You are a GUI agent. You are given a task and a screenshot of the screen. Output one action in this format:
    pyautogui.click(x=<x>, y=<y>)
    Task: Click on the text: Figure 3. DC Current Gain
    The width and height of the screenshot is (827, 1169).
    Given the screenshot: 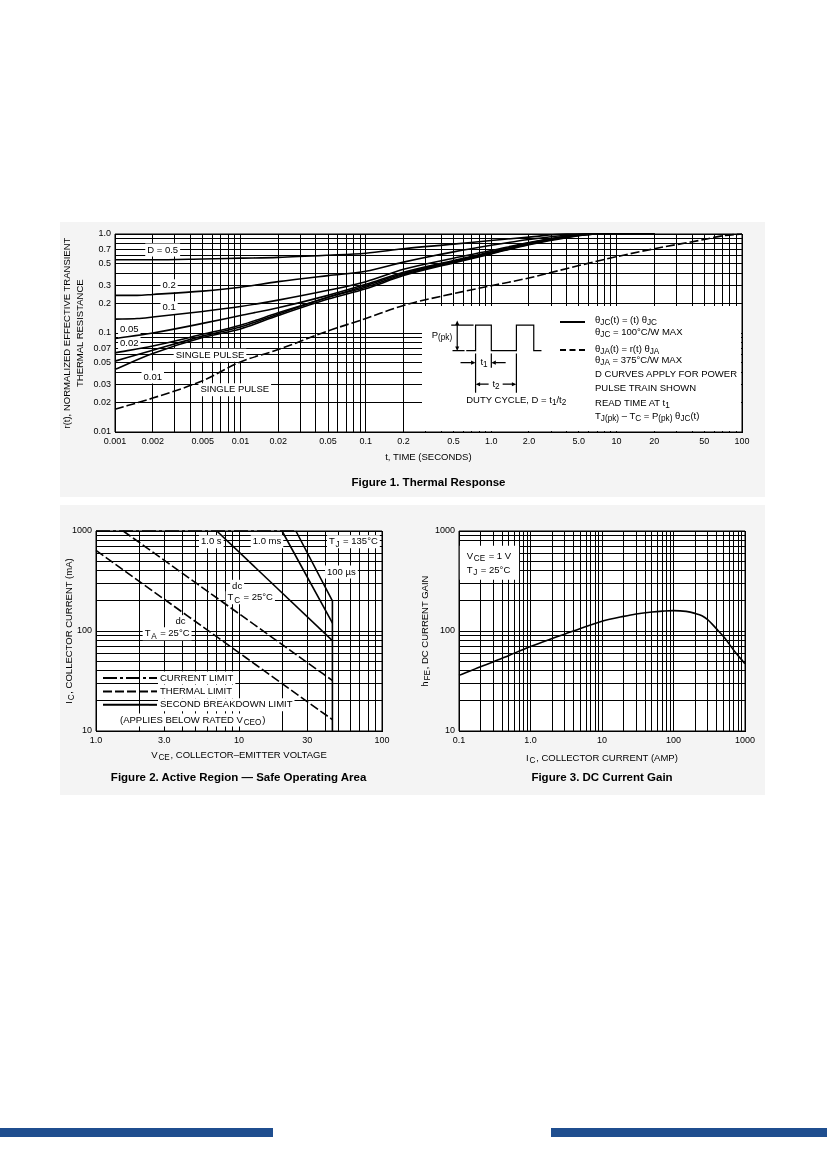 What is the action you would take?
    pyautogui.click(x=602, y=777)
    